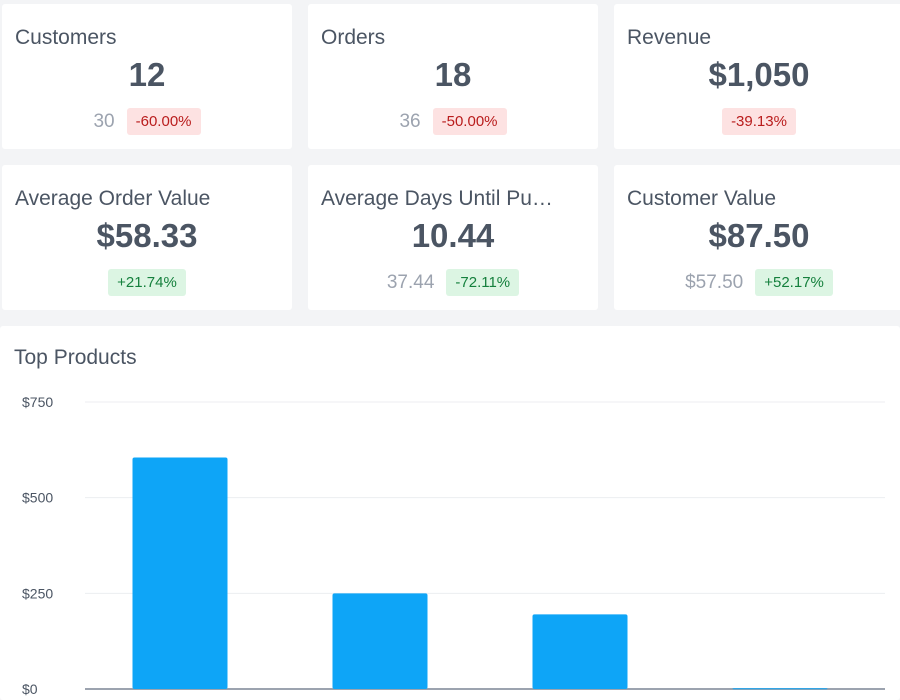 This screenshot has width=900, height=700. I want to click on card-value: $1,050, so click(759, 74).